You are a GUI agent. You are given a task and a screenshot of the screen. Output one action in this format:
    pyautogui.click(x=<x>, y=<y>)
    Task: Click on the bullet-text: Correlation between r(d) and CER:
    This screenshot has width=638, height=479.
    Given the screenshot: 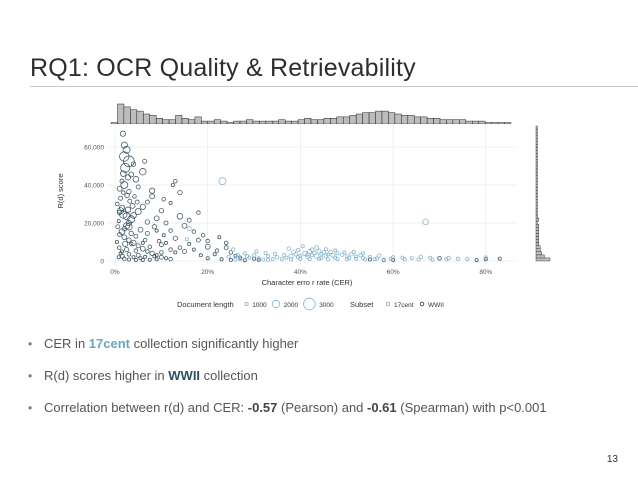 What is the action you would take?
    pyautogui.click(x=146, y=407)
    